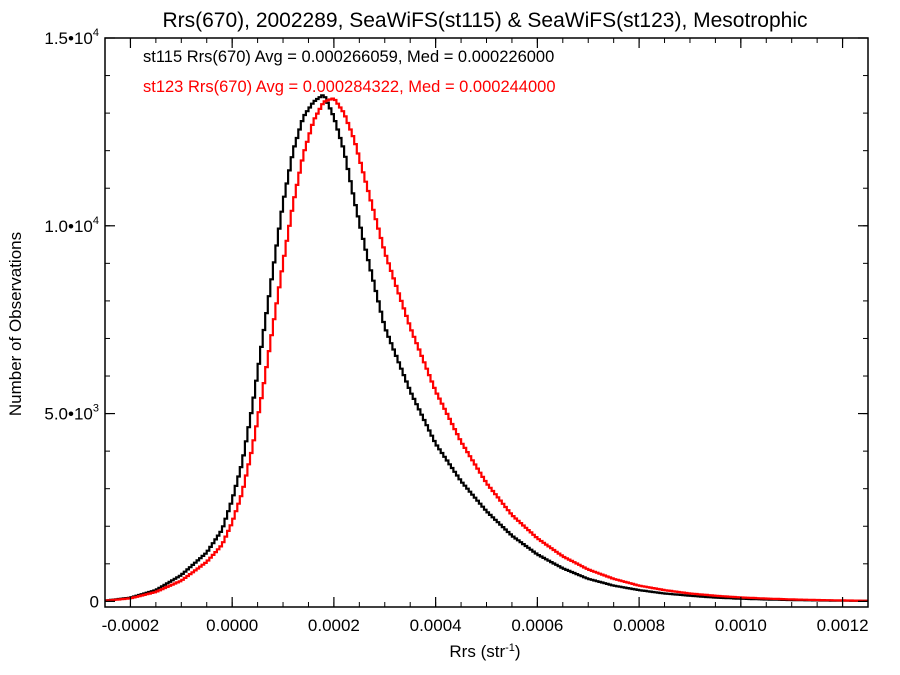 The image size is (900, 675). I want to click on x-tick-label: -0.0002, so click(131, 625).